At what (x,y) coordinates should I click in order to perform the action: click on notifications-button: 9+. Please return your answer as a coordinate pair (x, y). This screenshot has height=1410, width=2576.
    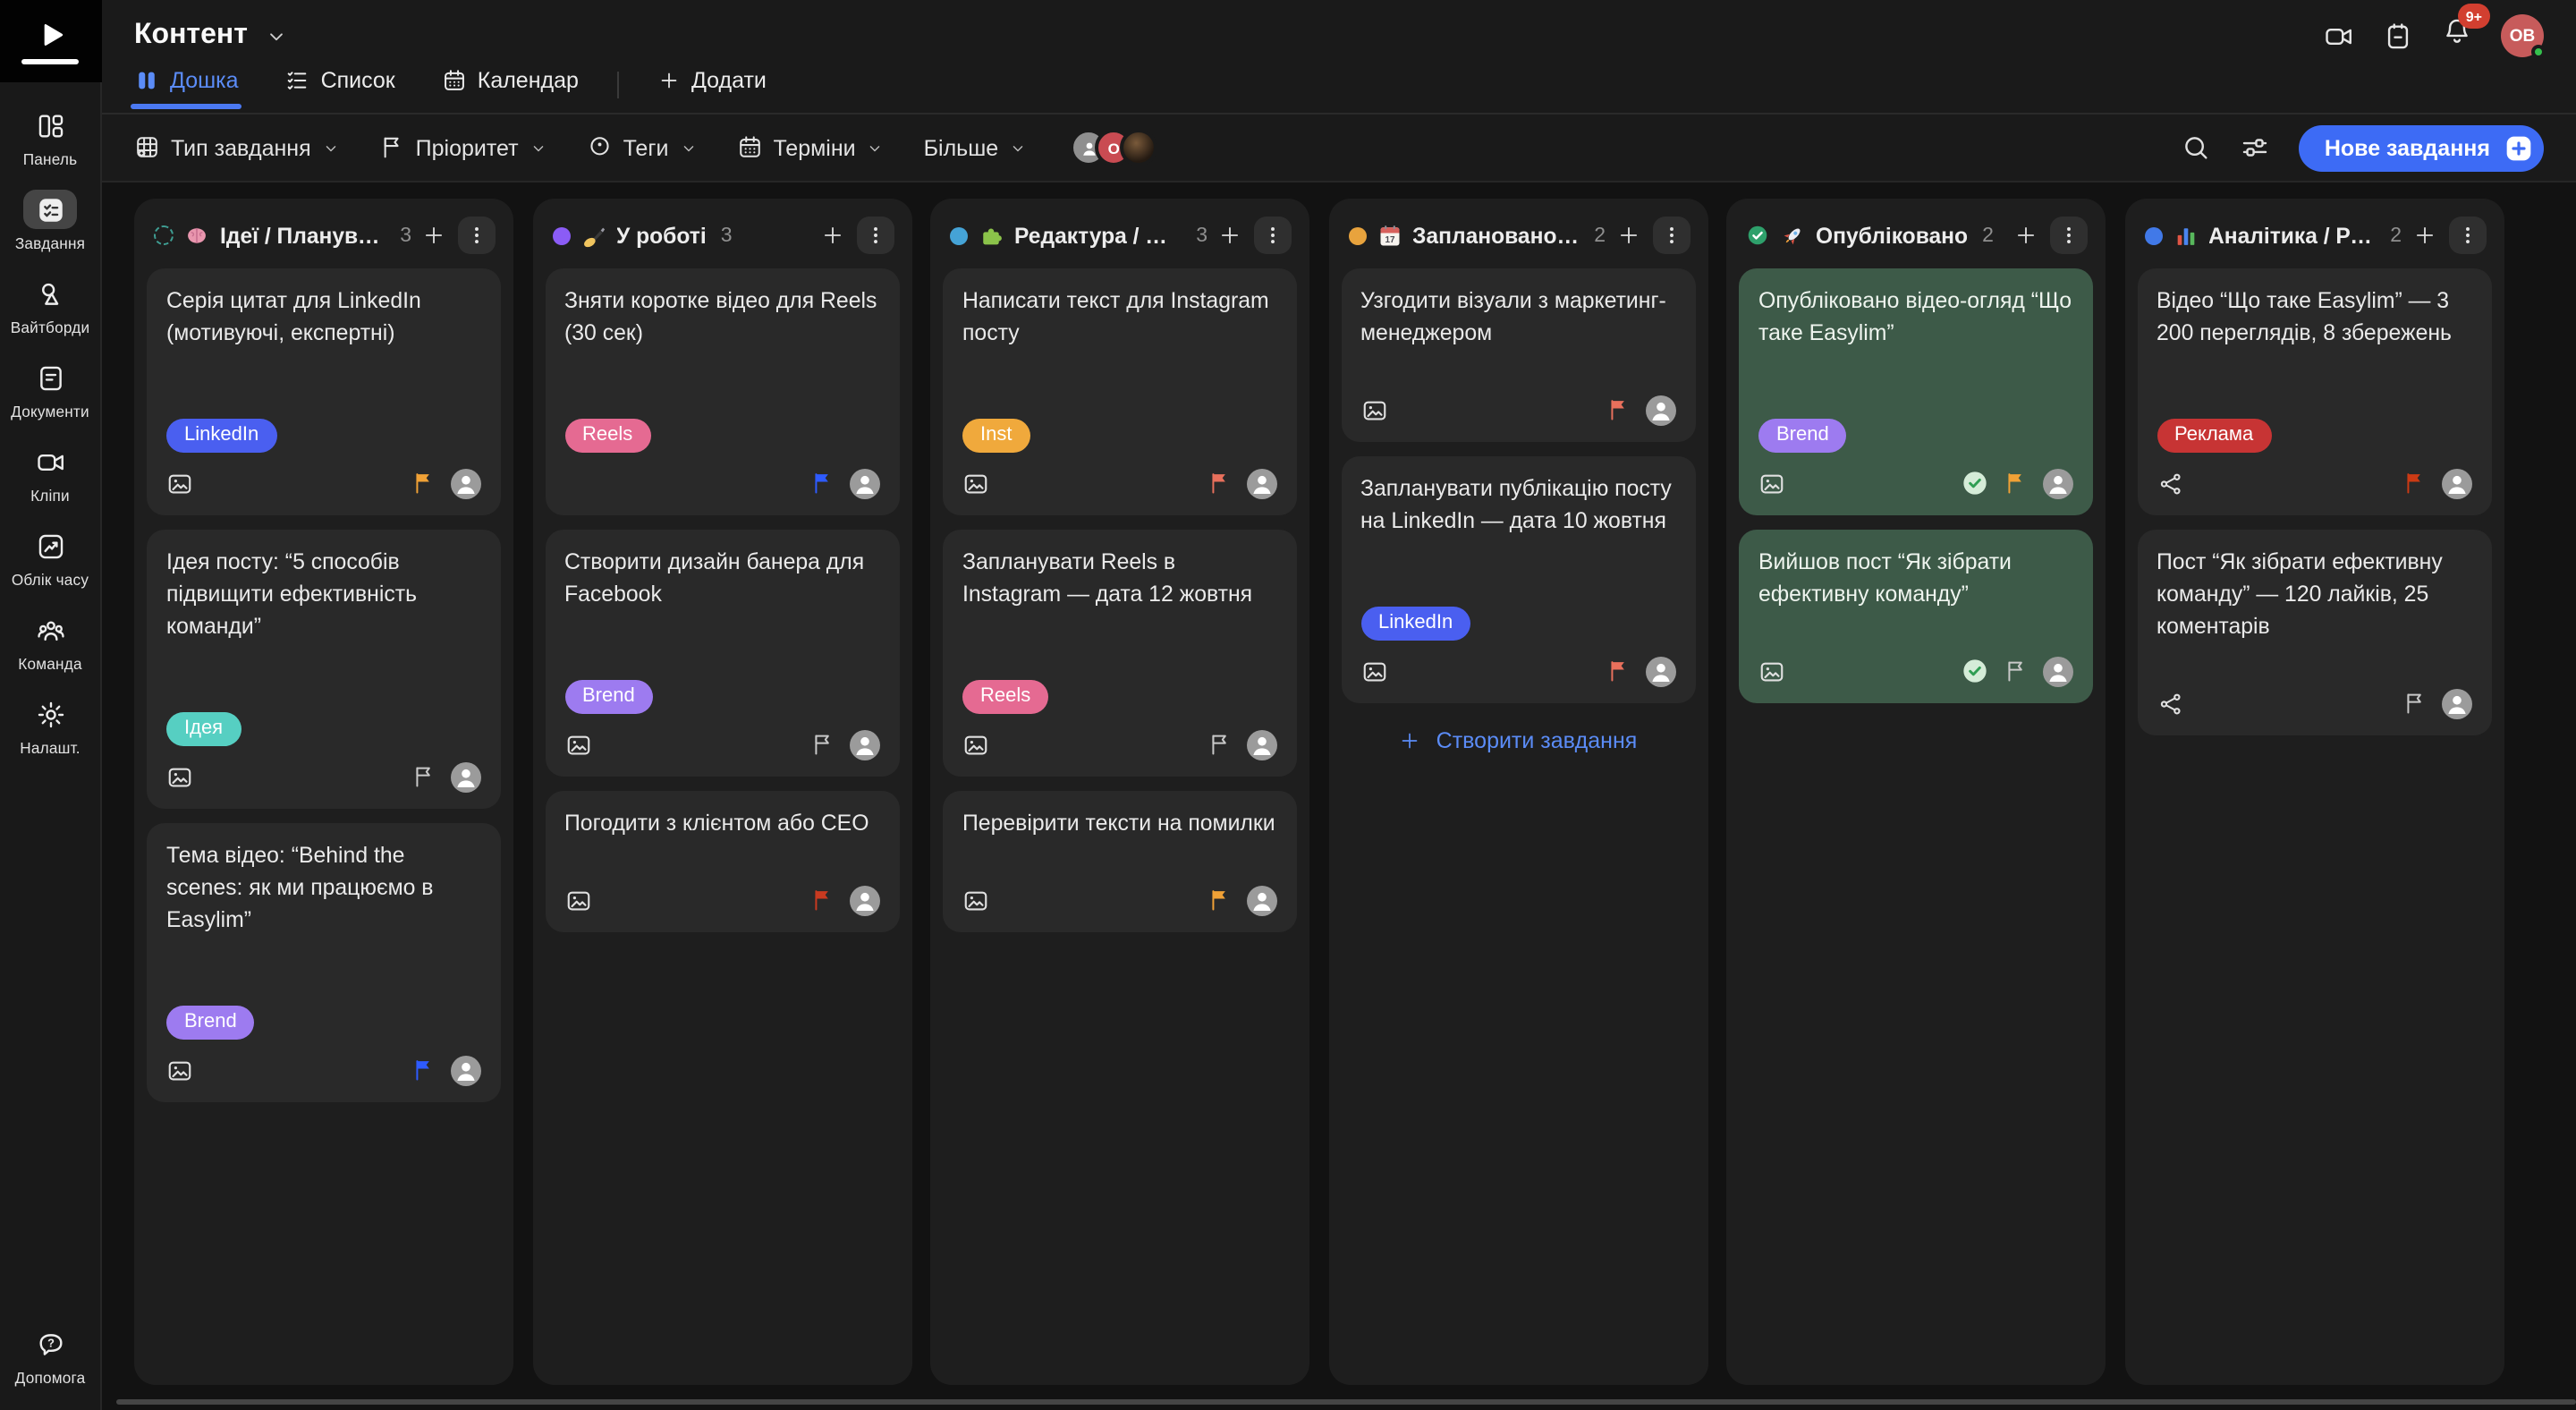
    Looking at the image, I should click on (2466, 29).